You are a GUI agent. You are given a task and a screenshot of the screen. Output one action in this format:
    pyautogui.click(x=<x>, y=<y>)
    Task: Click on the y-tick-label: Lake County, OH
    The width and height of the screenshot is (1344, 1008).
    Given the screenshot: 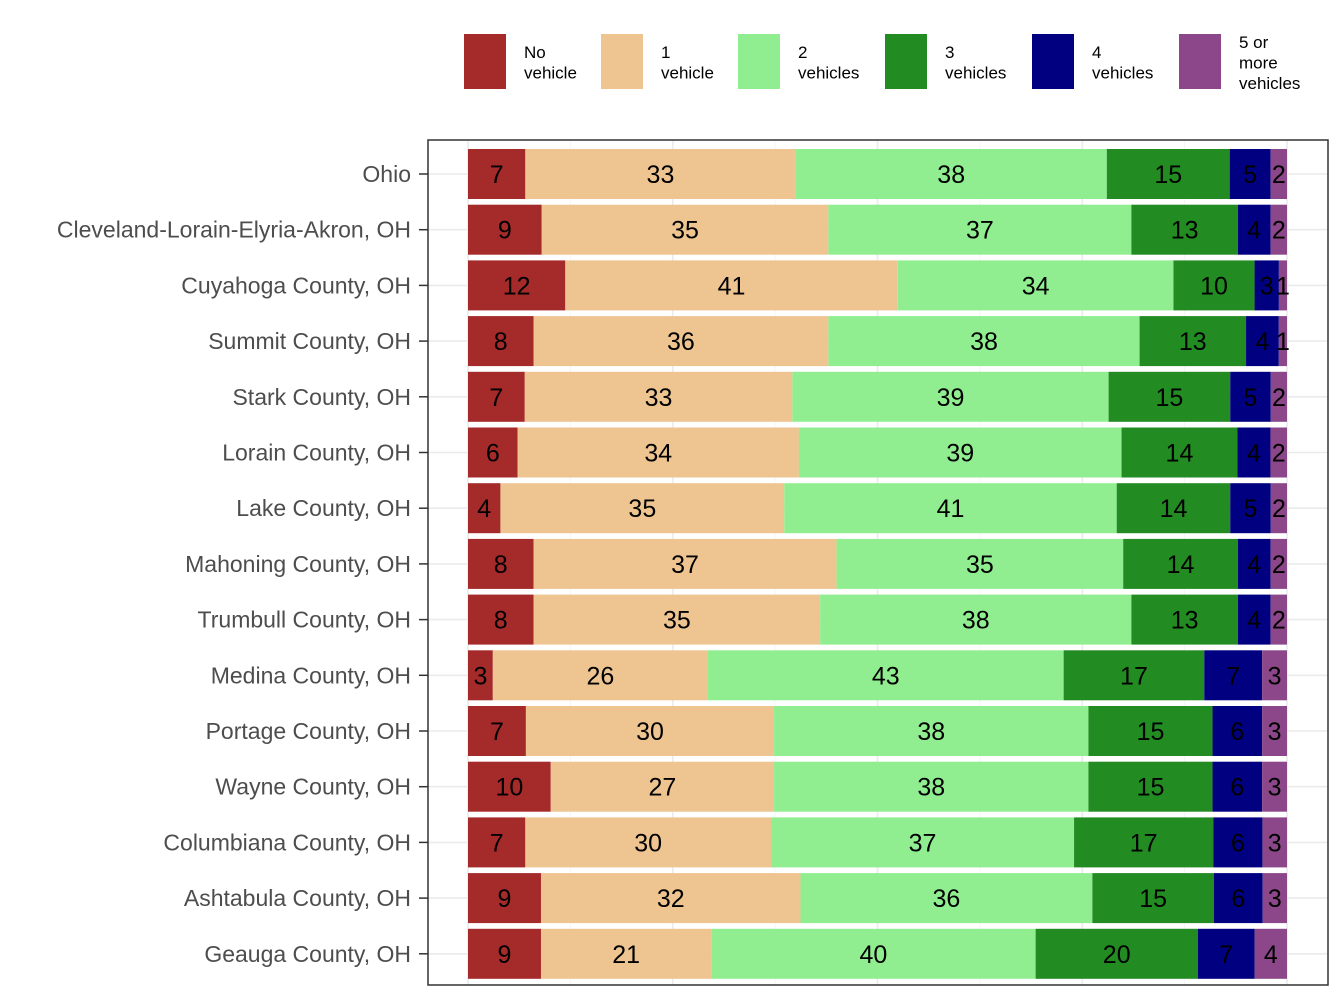 What is the action you would take?
    pyautogui.click(x=323, y=508)
    